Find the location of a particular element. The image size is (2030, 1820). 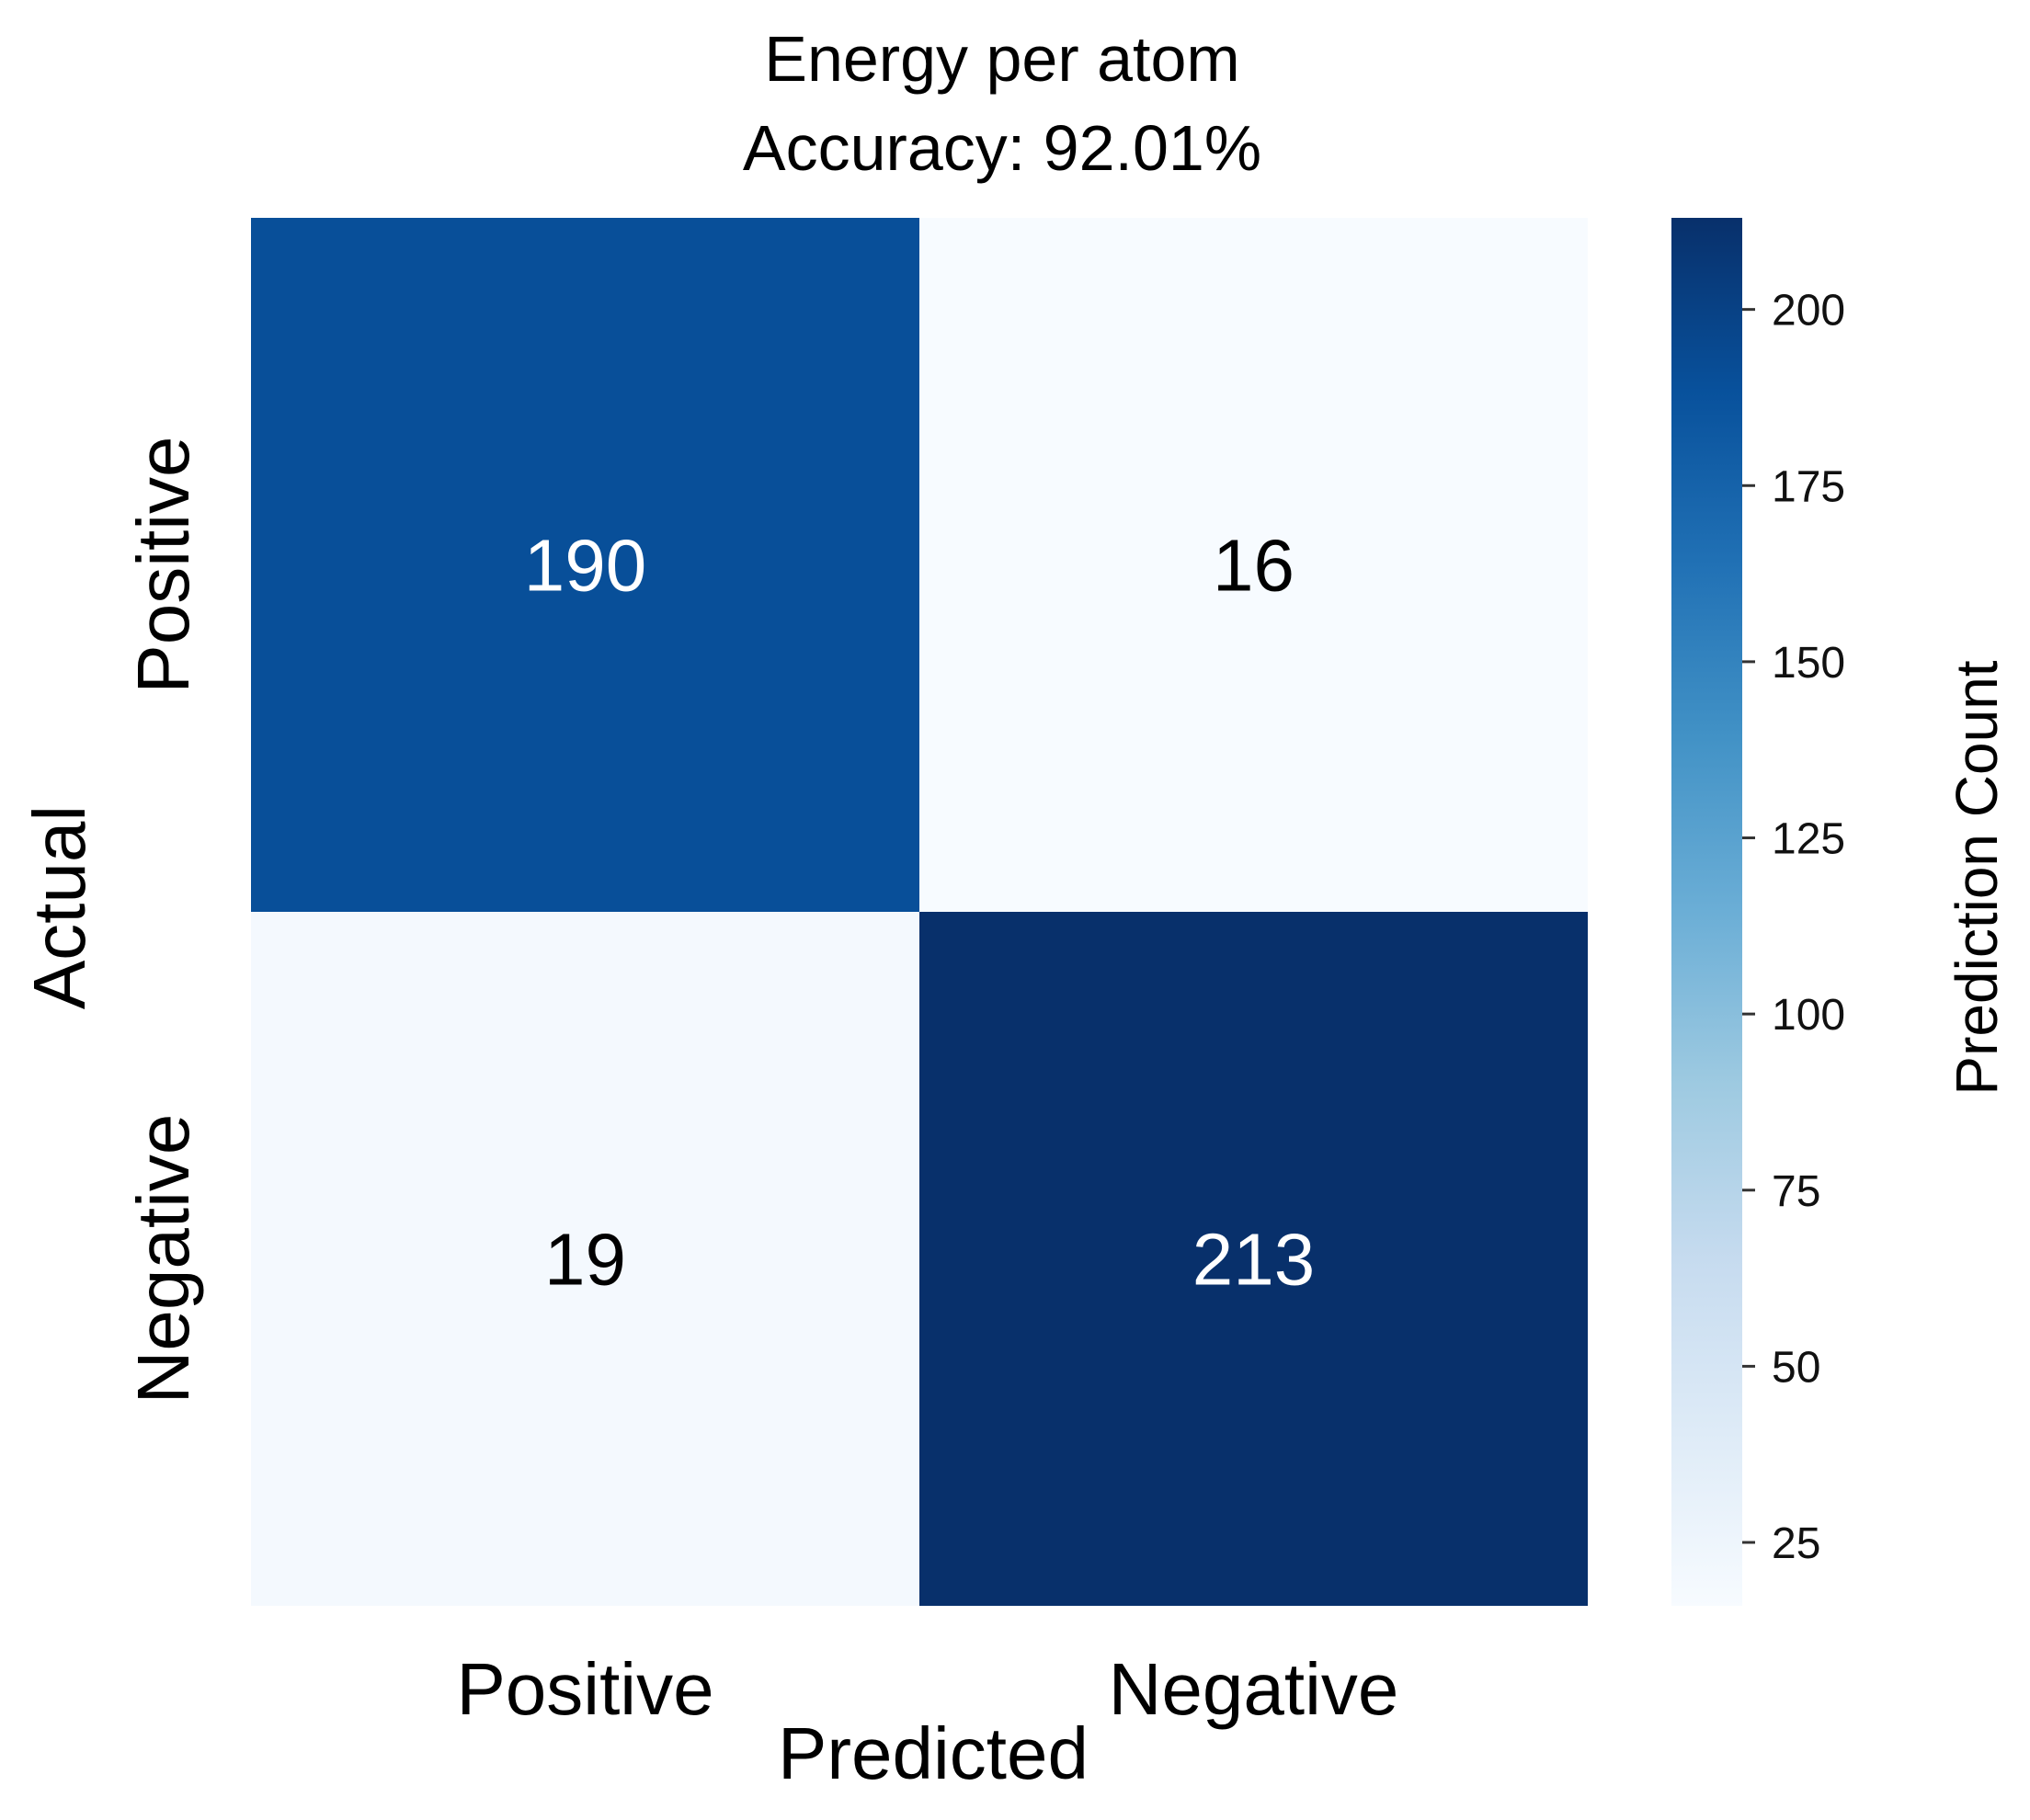

x-axis-label: Predicted is located at coordinates (934, 1753).